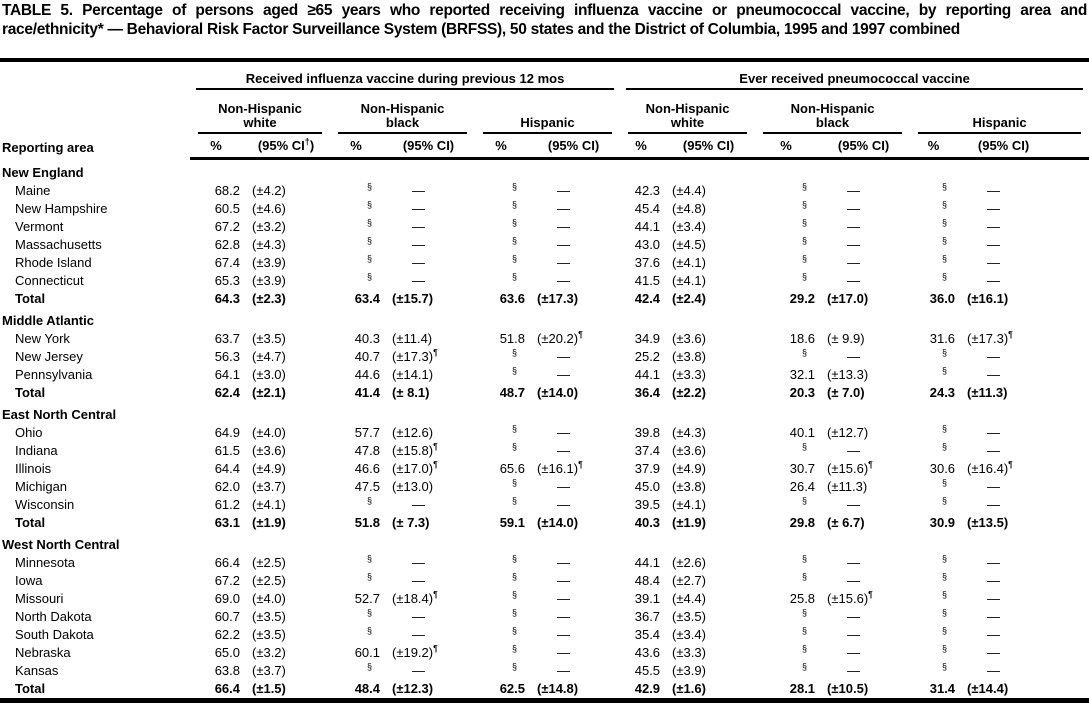 The height and width of the screenshot is (705, 1089). Describe the element at coordinates (847, 486) in the screenshot. I see `ci-cell: (±11.3)` at that location.